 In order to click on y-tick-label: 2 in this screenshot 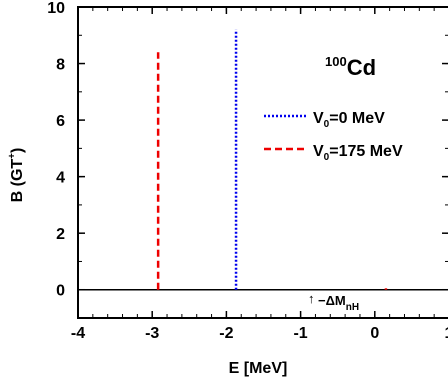, I will do `click(60, 234)`.